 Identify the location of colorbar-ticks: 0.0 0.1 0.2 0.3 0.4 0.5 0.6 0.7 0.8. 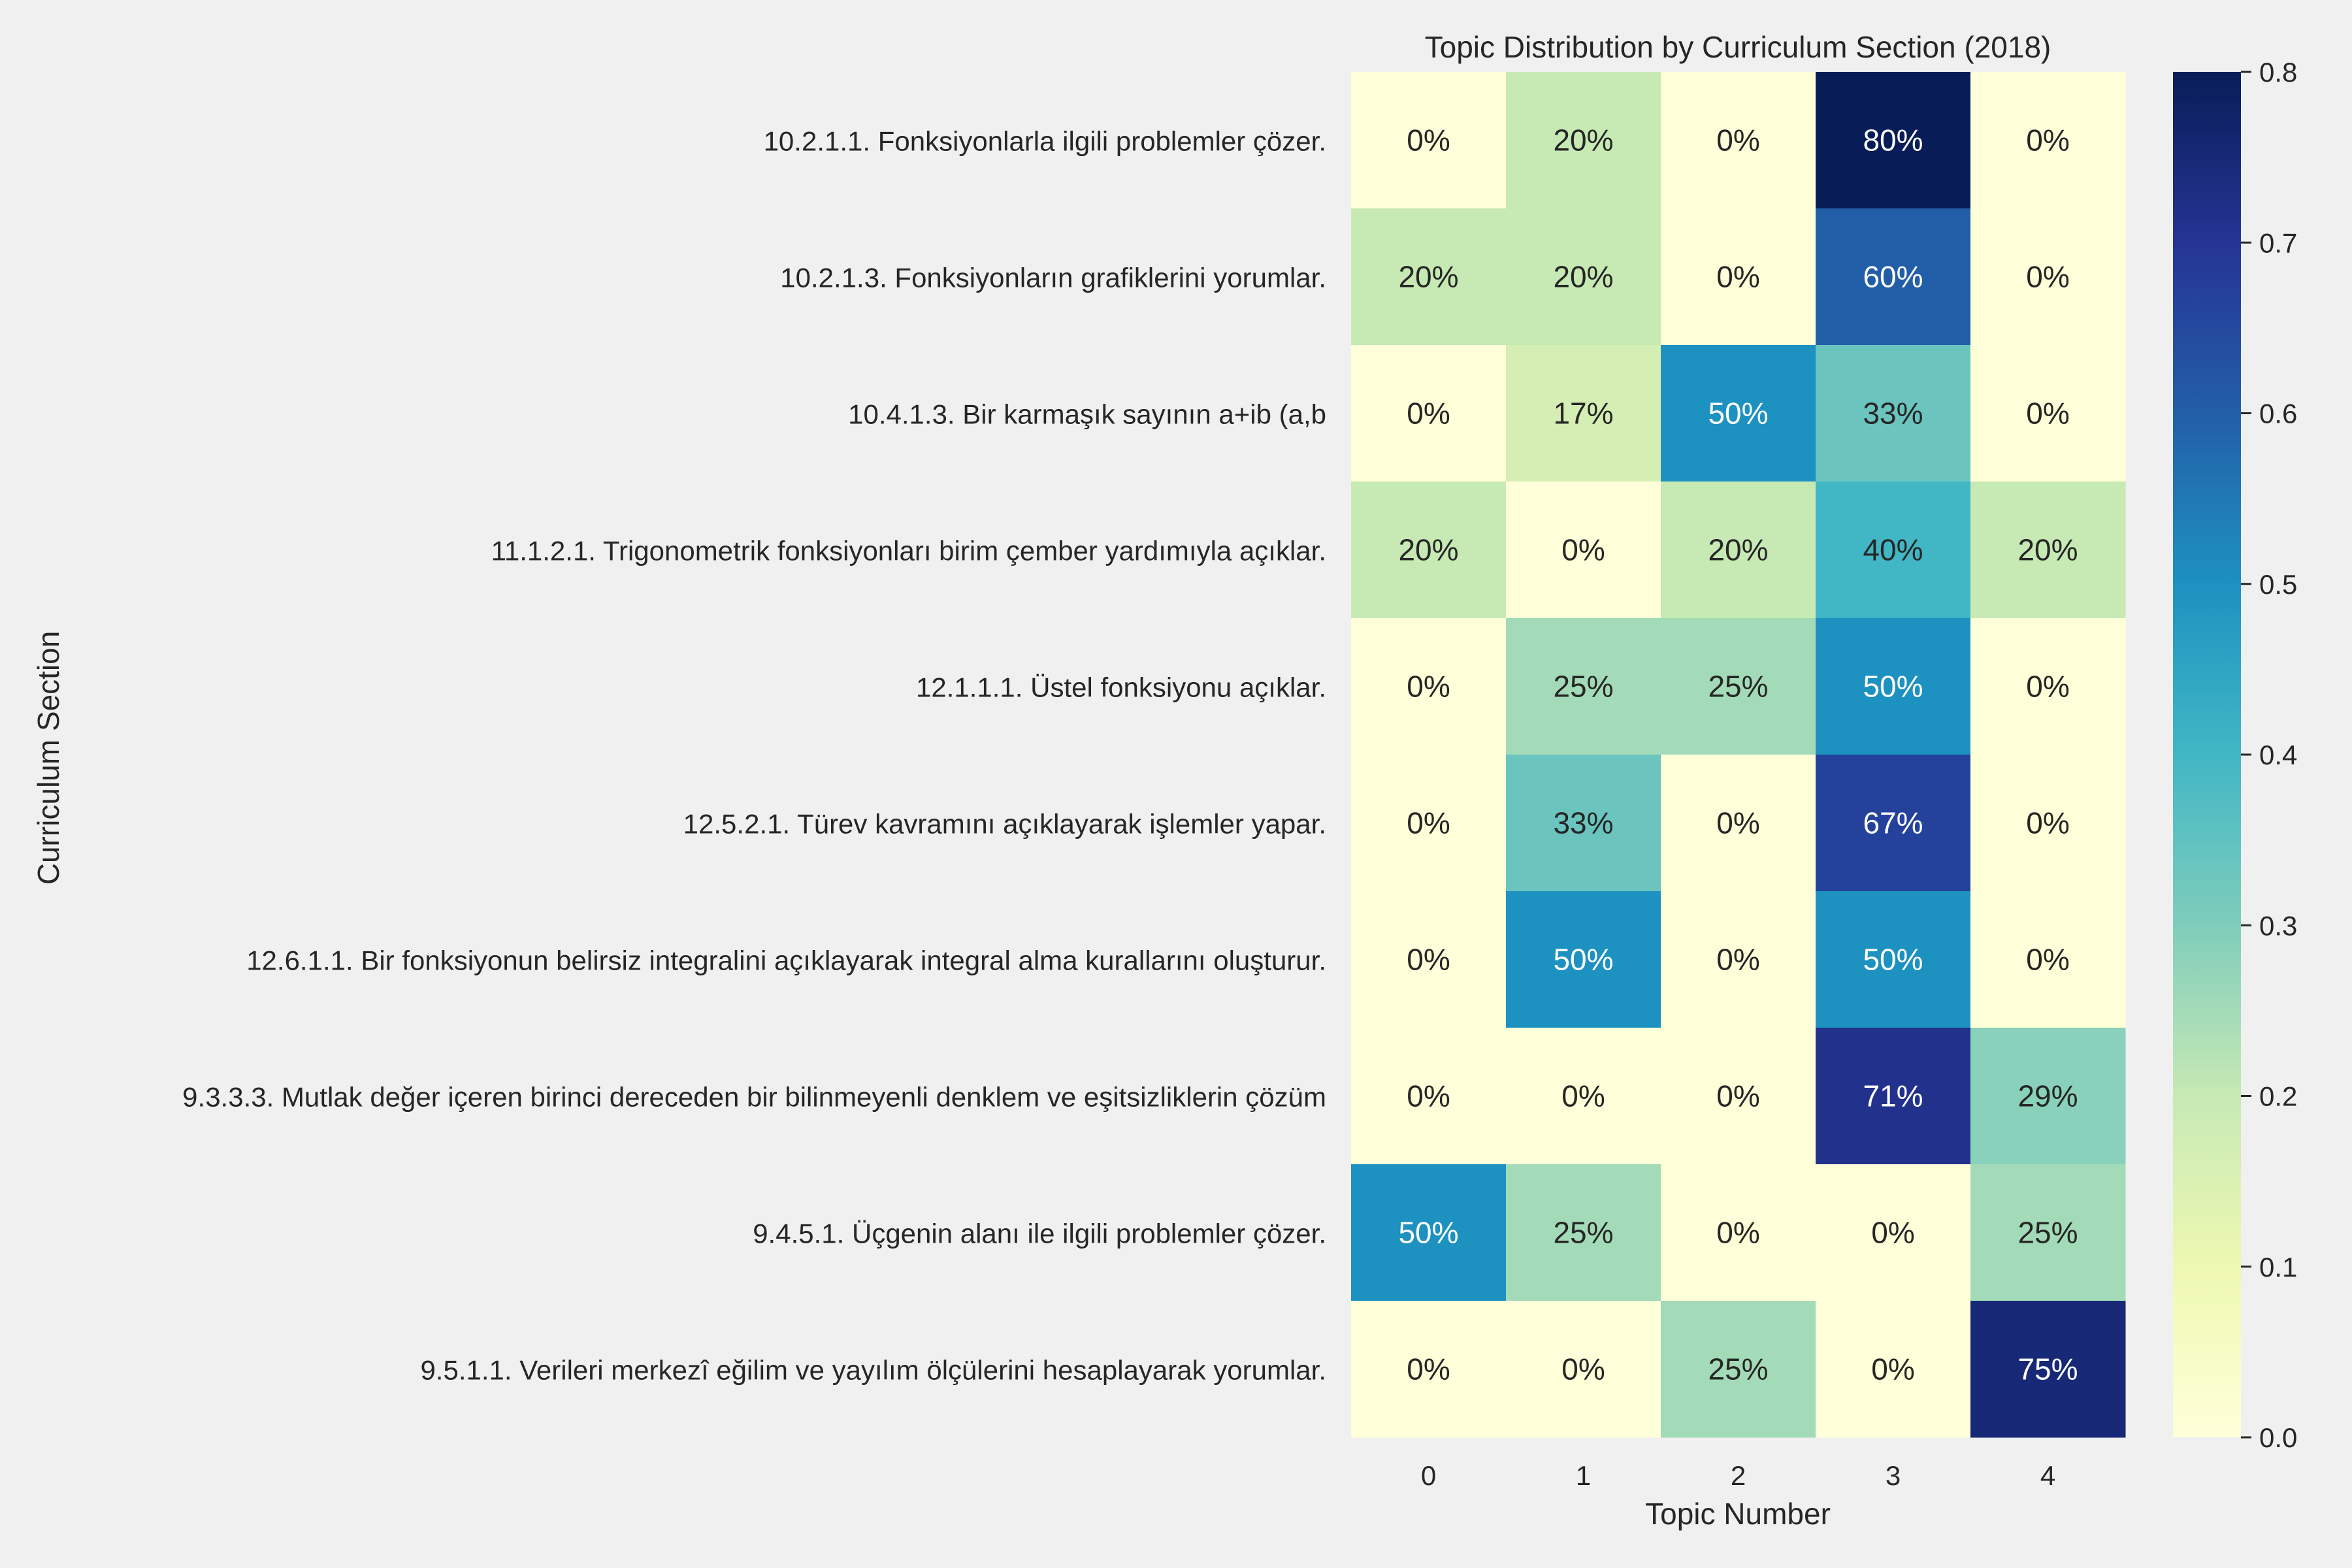
(2269, 755).